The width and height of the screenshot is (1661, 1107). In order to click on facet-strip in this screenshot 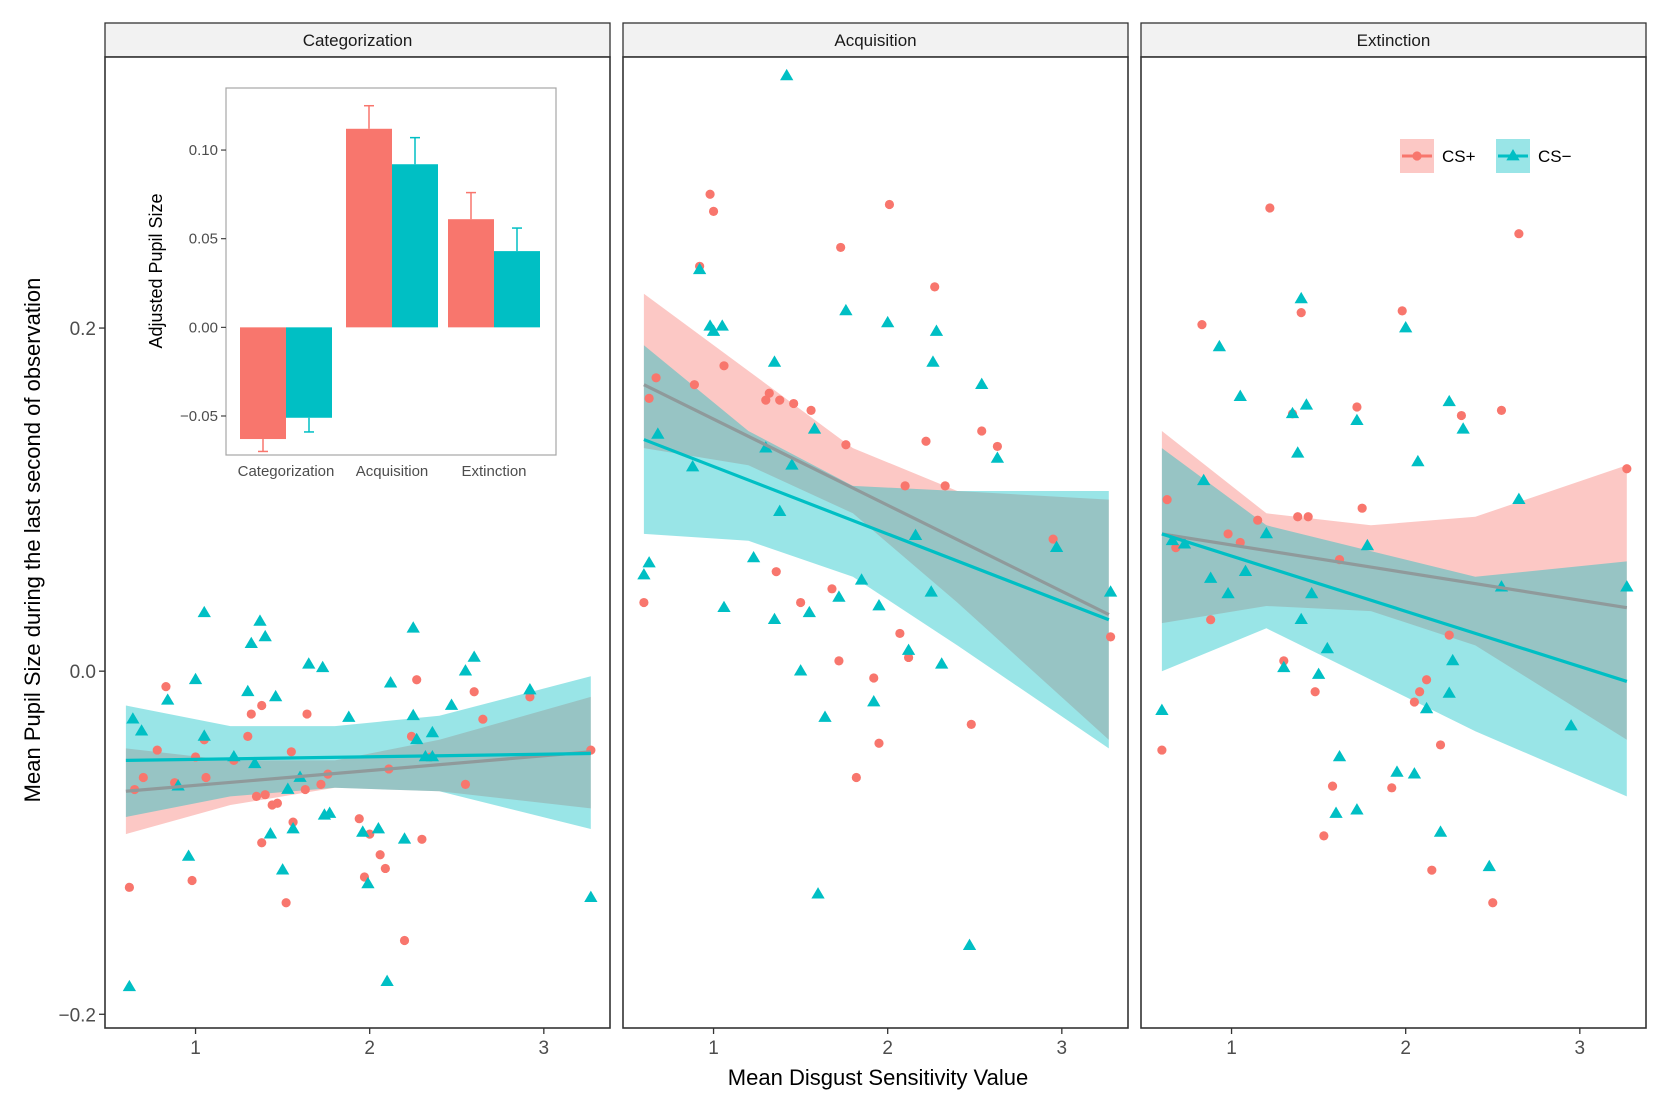, I will do `click(357, 40)`.